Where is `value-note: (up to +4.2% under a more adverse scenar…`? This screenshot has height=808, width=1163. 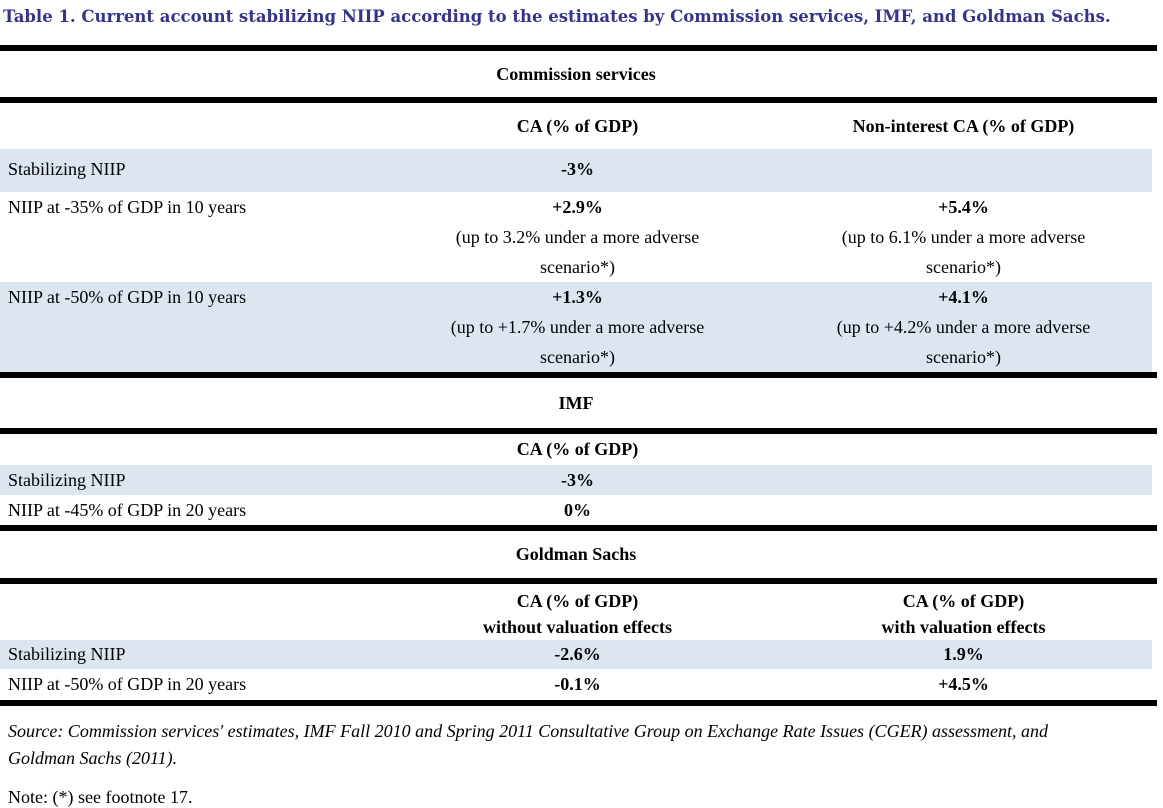
value-note: (up to +4.2% under a more adverse scenar… is located at coordinates (963, 342).